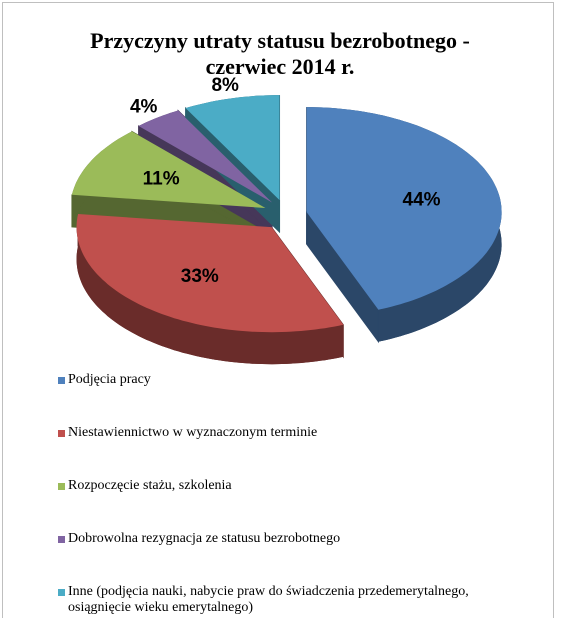 Image resolution: width=562 pixels, height=637 pixels. What do you see at coordinates (193, 432) in the screenshot?
I see `legend-label: Niestawiennictwo w wyznaczonym terminie` at bounding box center [193, 432].